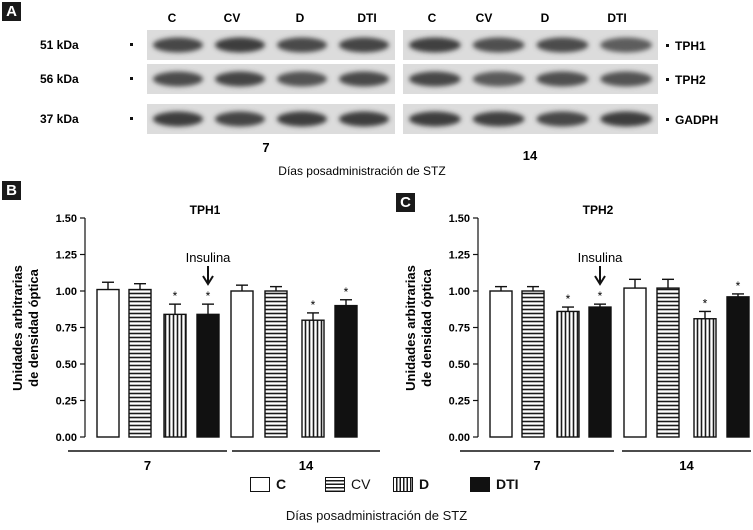 The width and height of the screenshot is (753, 530). What do you see at coordinates (281, 484) in the screenshot?
I see `legend-label-c: C` at bounding box center [281, 484].